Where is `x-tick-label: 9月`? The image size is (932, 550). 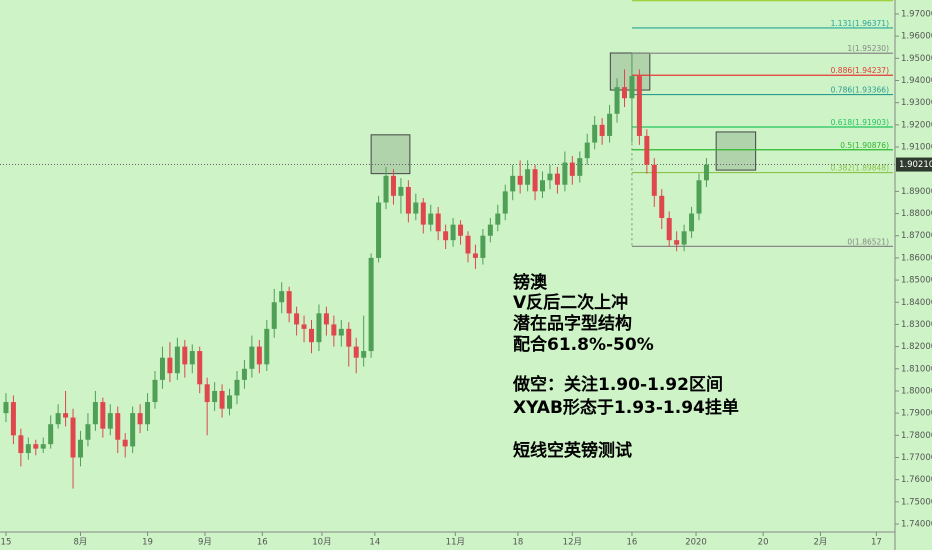 x-tick-label: 9月 is located at coordinates (205, 543).